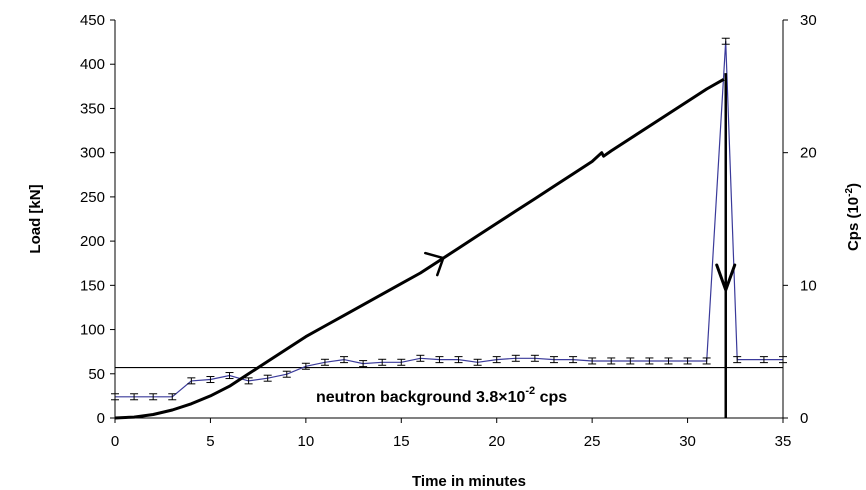 The width and height of the screenshot is (866, 490). I want to click on left-tick-label: 0, so click(101, 418).